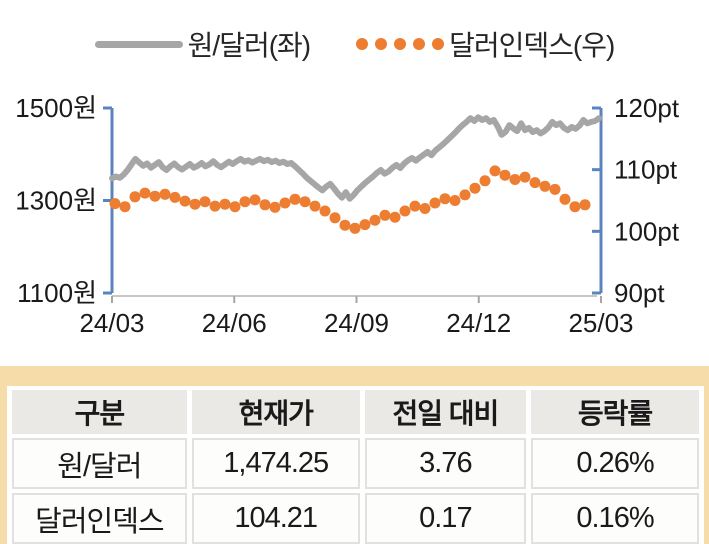  I want to click on table-row: 달러인덱스 104.21 0.17 0.16%, so click(355, 518).